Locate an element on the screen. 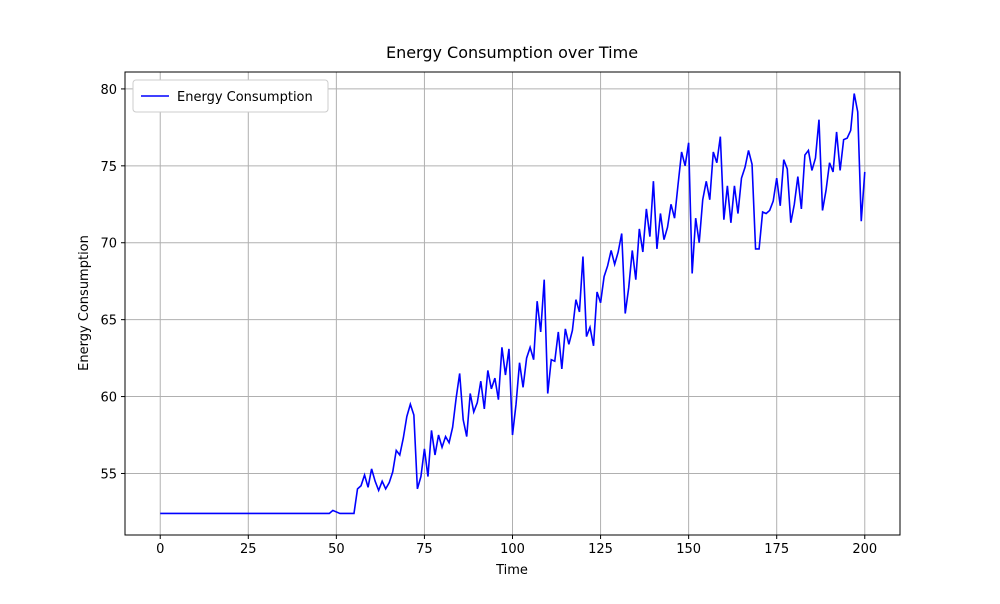  x-axis-label: Time is located at coordinates (511, 570).